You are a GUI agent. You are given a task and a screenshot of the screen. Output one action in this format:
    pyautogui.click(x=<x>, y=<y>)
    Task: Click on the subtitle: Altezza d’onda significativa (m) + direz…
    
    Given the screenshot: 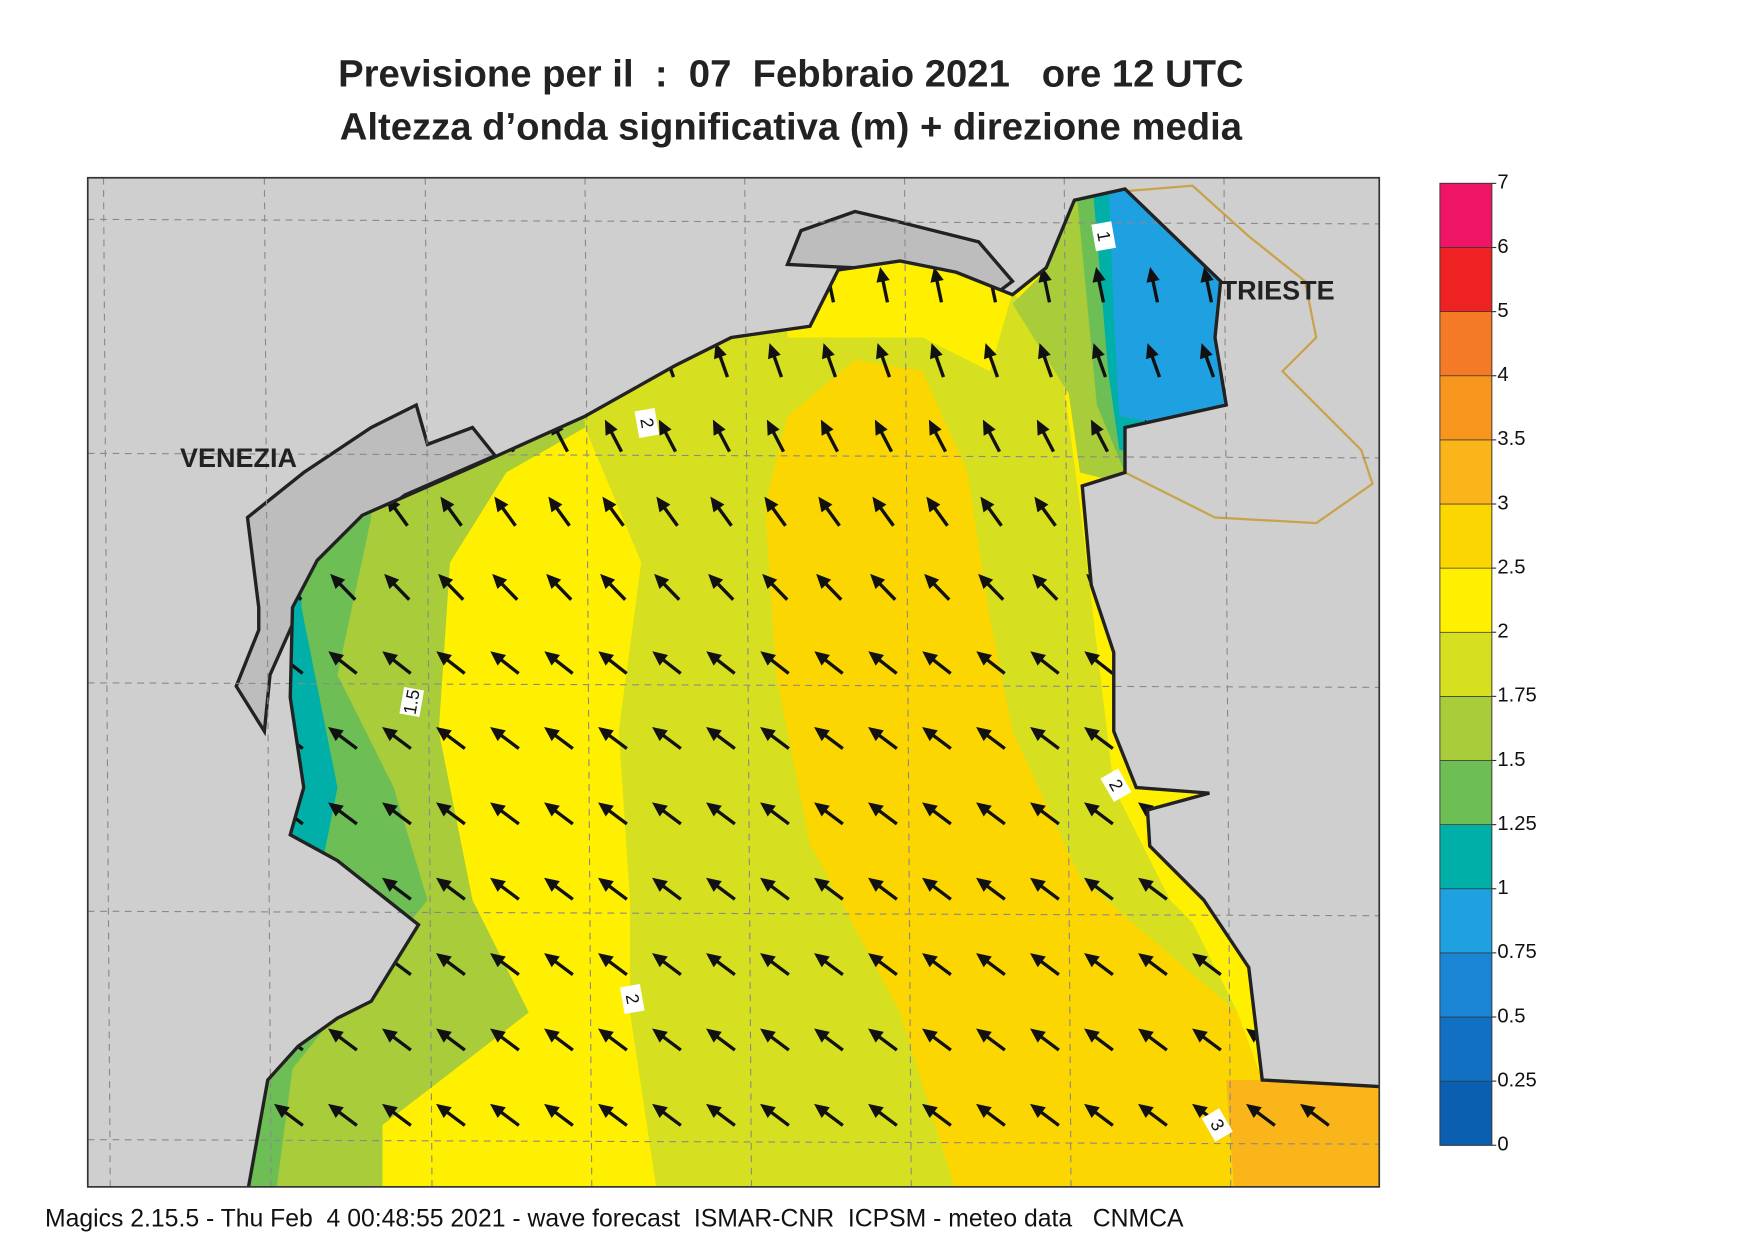 What is the action you would take?
    pyautogui.click(x=791, y=127)
    